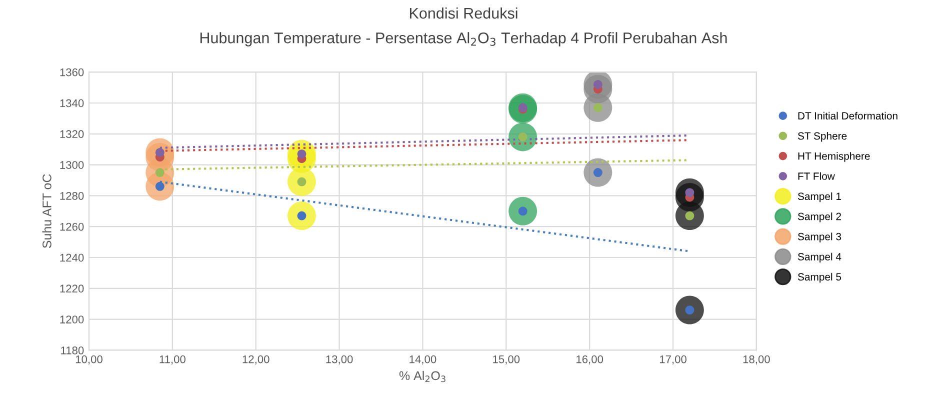 This screenshot has width=927, height=412. Describe the element at coordinates (72, 258) in the screenshot. I see `y-tick-label: 1240` at that location.